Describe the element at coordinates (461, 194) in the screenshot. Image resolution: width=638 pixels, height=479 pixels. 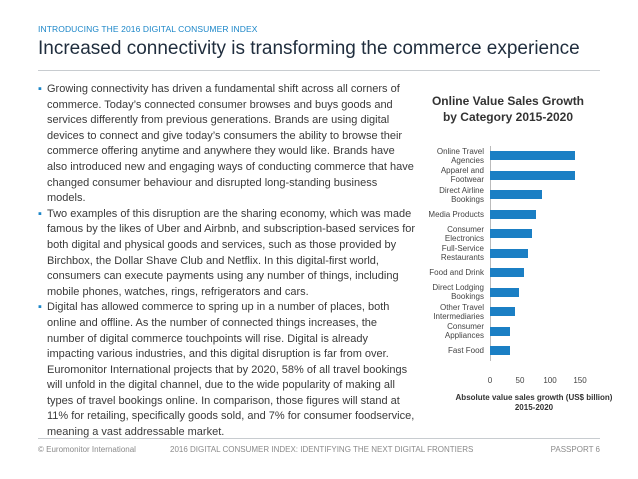
I see `y-tick-label: Direct Airline Bookings` at that location.